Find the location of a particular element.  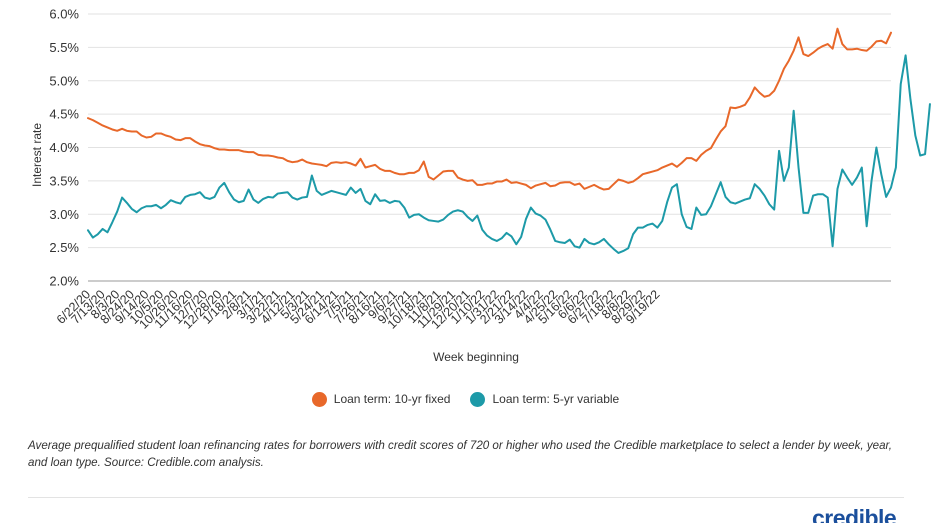

y-tick-label: 5.5% is located at coordinates (64, 47).